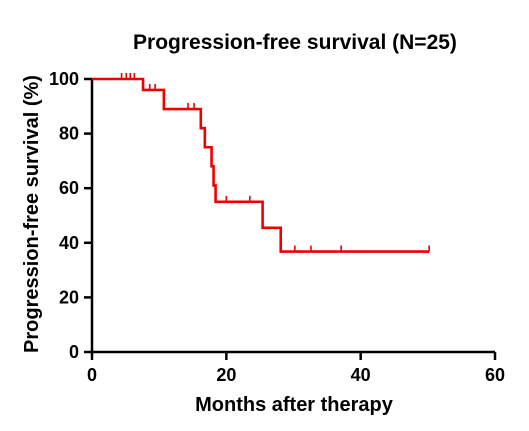 The image size is (529, 431). Describe the element at coordinates (295, 42) in the screenshot. I see `chart-title: Progression-free survival (N=25)` at that location.